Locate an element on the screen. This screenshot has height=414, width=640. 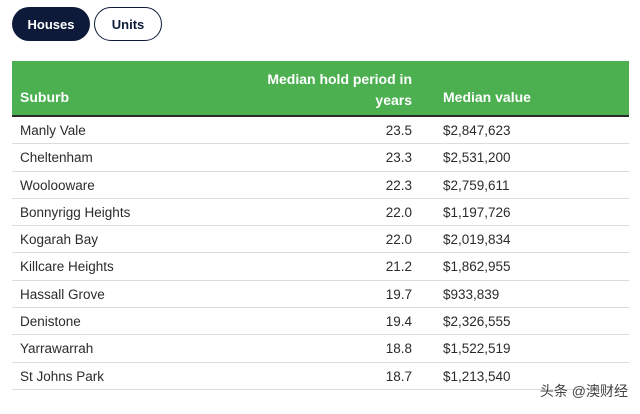
cell-suburb: Cheltenham is located at coordinates (56, 158).